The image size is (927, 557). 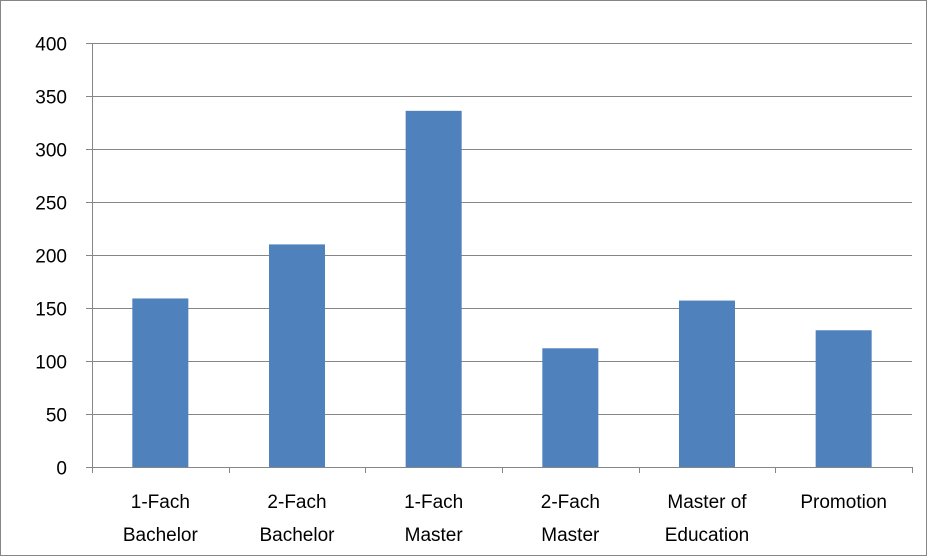 What do you see at coordinates (51, 204) in the screenshot?
I see `y-tick-label: 250` at bounding box center [51, 204].